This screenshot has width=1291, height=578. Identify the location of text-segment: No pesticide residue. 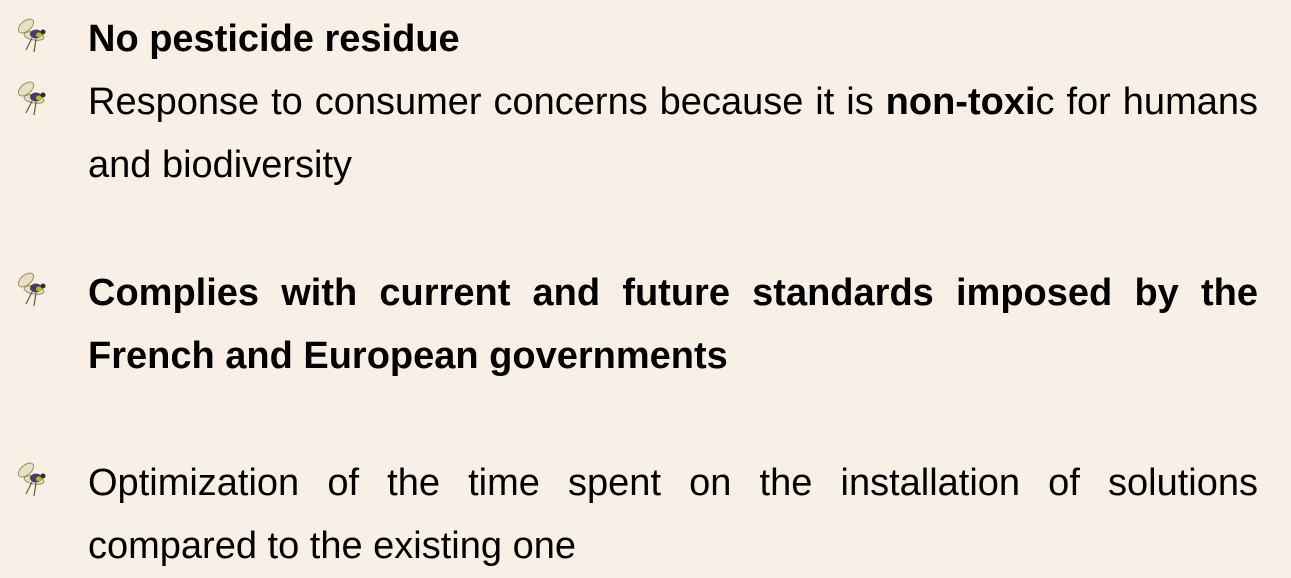
(274, 39).